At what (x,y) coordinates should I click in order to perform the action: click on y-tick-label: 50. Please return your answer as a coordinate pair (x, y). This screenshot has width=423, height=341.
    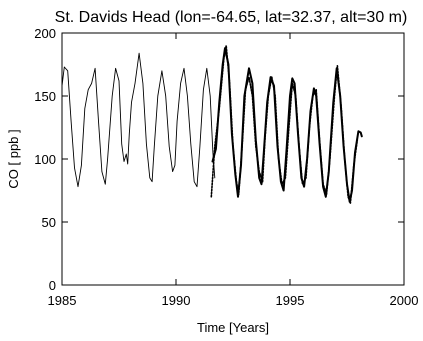
    Looking at the image, I should click on (49, 222).